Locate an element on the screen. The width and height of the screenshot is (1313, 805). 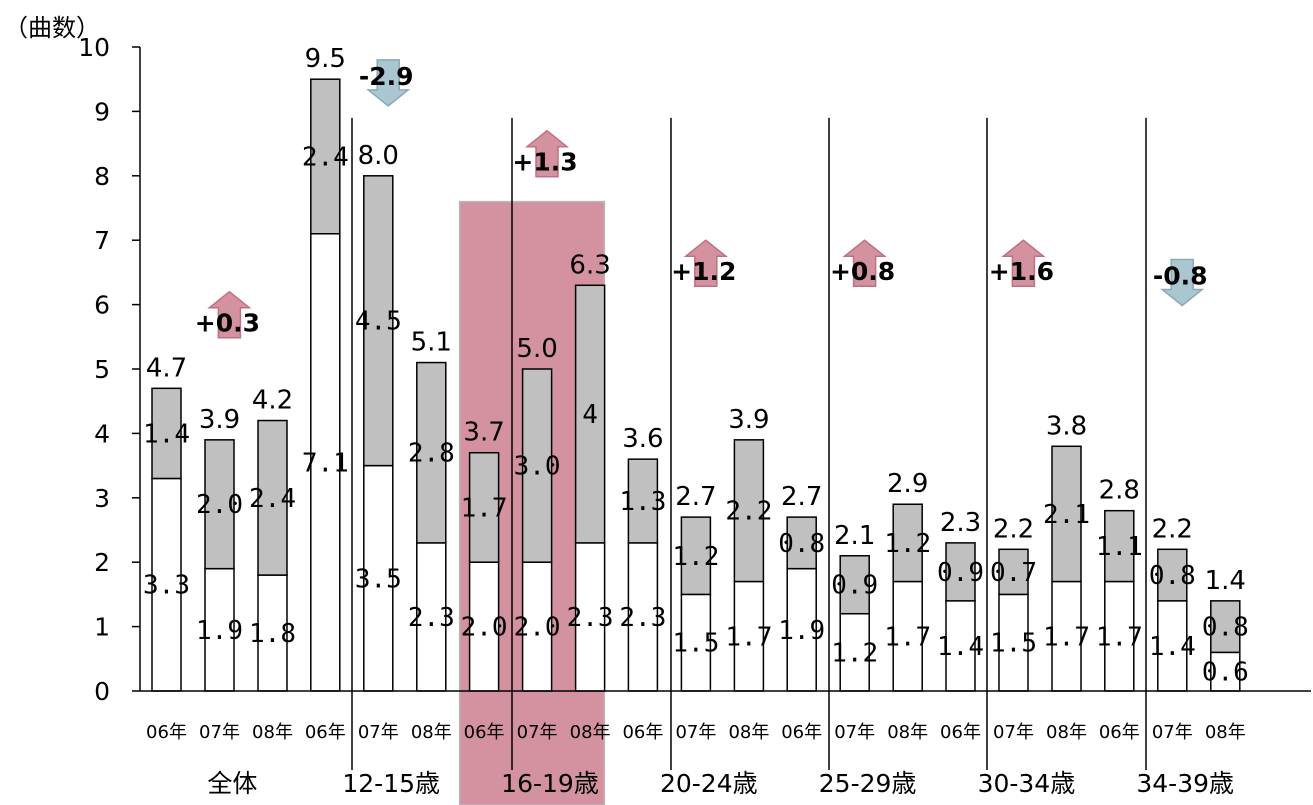
y-tick-label: 9 is located at coordinates (102, 111).